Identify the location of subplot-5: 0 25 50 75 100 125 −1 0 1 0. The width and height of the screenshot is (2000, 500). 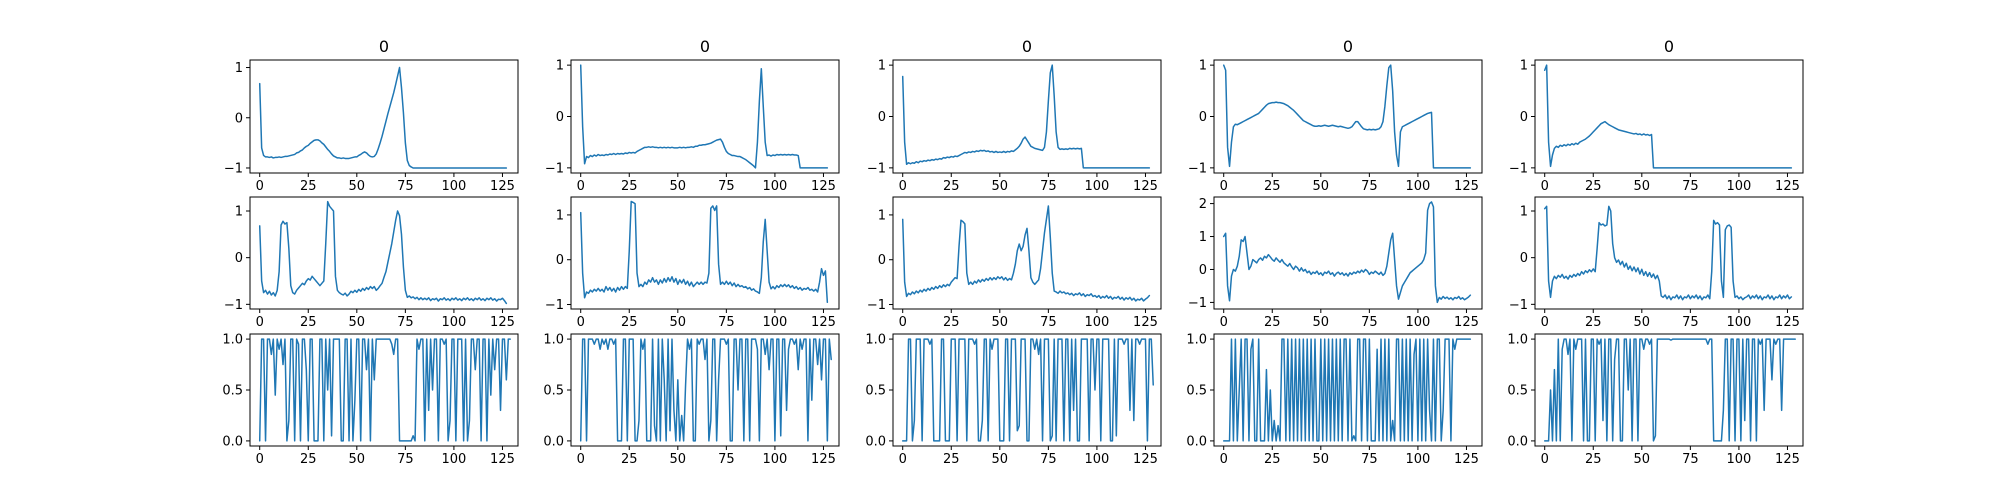
(1656, 115).